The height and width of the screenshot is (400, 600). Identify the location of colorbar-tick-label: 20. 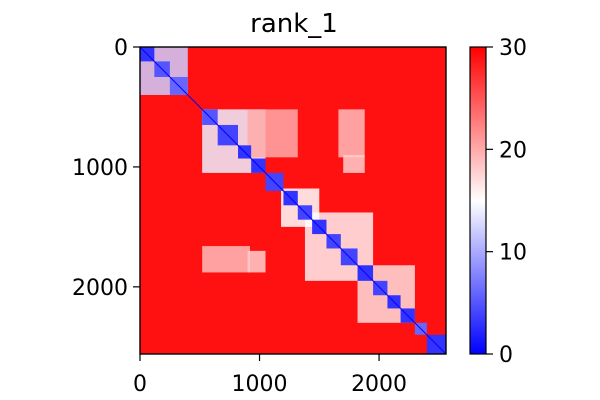
(513, 150).